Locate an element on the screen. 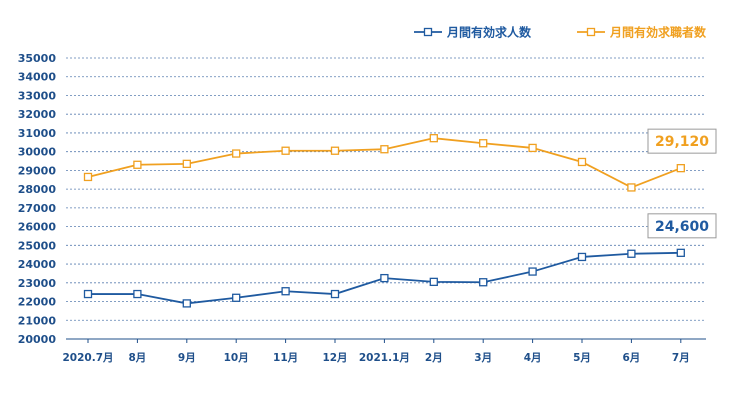 Image resolution: width=740 pixels, height=400 pixels. y-tick-label: 34000 is located at coordinates (37, 77).